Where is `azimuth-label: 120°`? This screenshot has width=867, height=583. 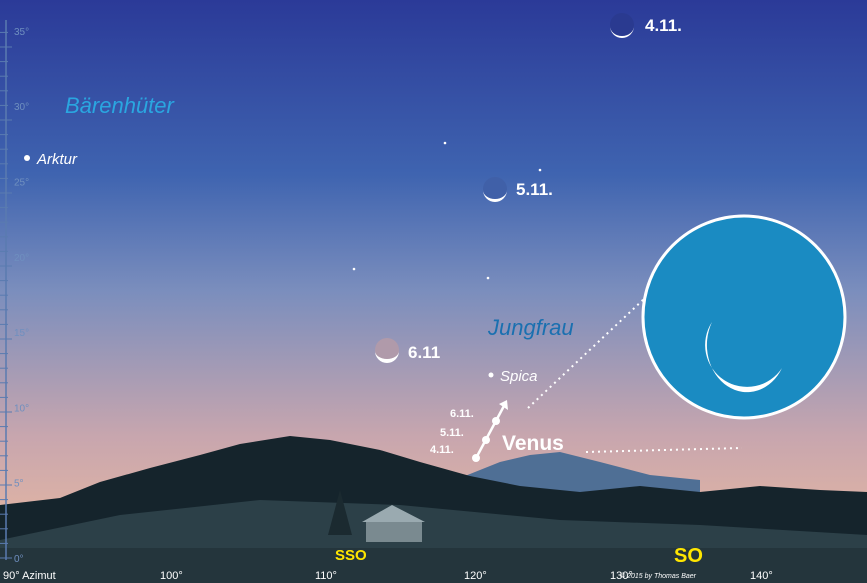
azimuth-label: 120° is located at coordinates (475, 576).